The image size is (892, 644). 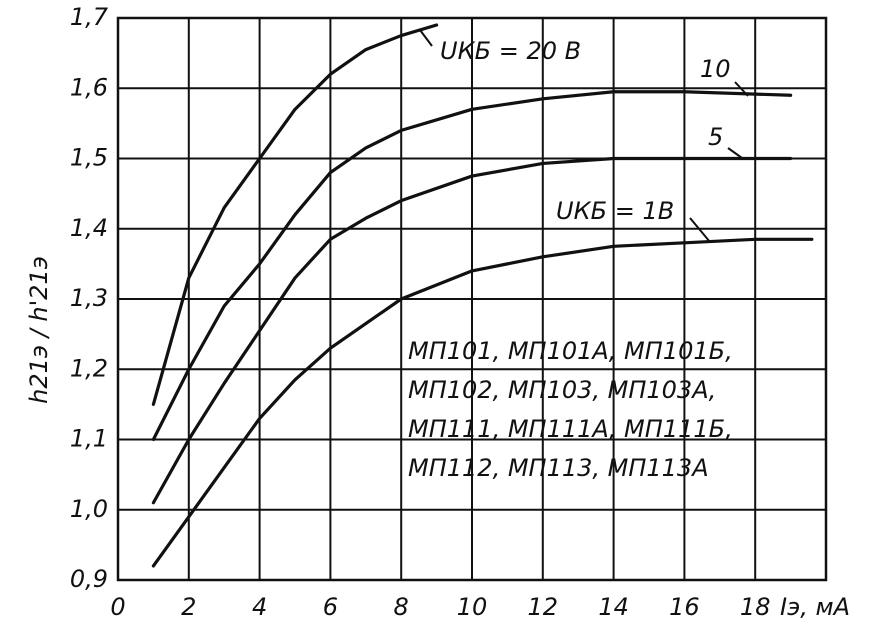 What do you see at coordinates (89, 368) in the screenshot?
I see `y-tick-label: 1,2` at bounding box center [89, 368].